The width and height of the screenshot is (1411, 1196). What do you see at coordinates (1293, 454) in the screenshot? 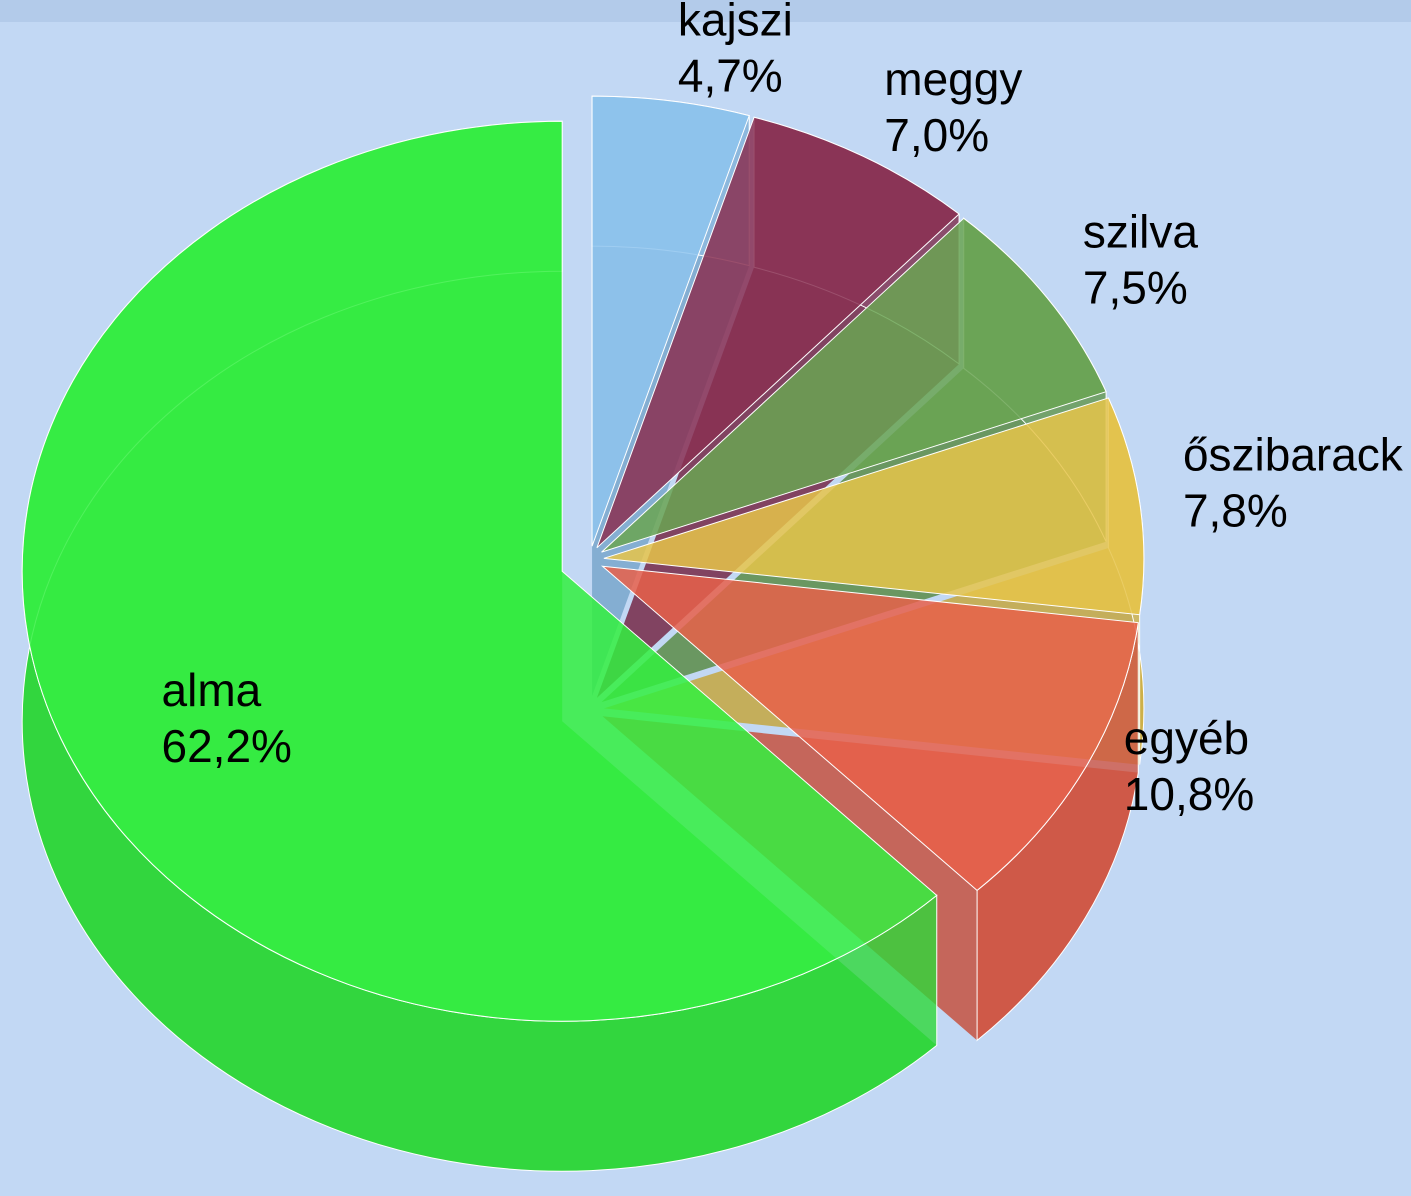
I see `slice-label-name: őszibarack` at bounding box center [1293, 454].